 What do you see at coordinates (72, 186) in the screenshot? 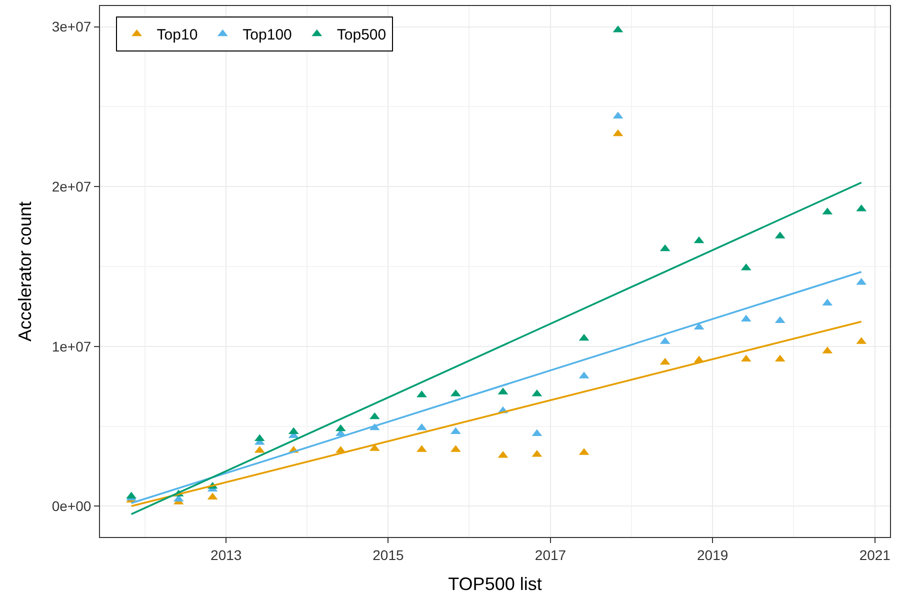
I see `y-tick-label: 2e+07` at bounding box center [72, 186].